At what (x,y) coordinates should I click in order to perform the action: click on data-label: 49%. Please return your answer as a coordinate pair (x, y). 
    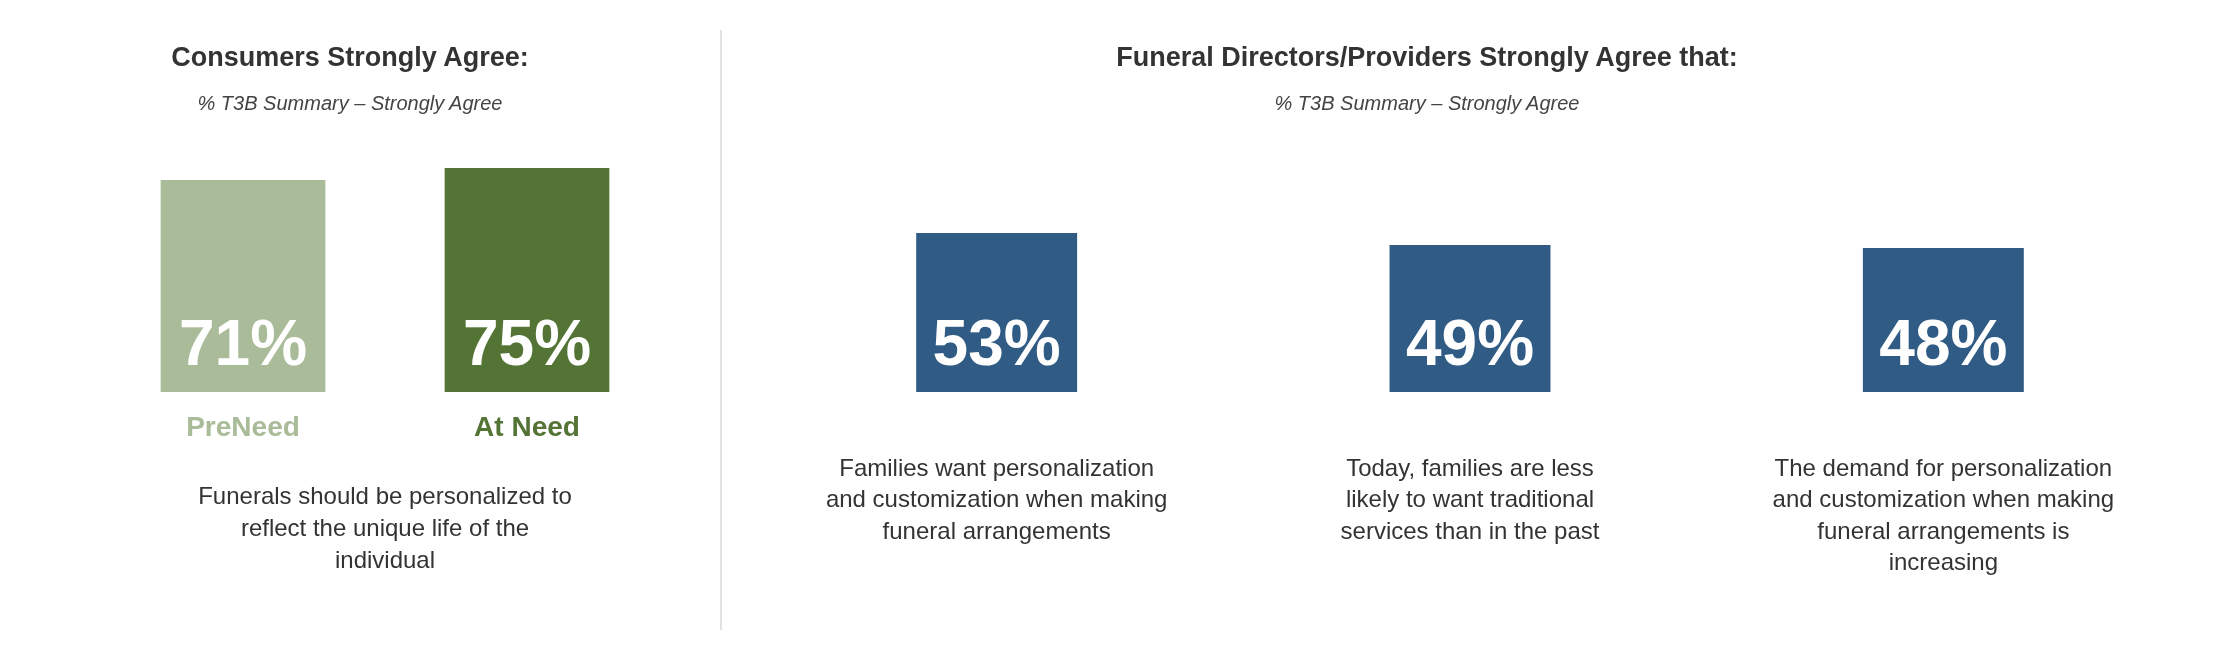
    Looking at the image, I should click on (1470, 342).